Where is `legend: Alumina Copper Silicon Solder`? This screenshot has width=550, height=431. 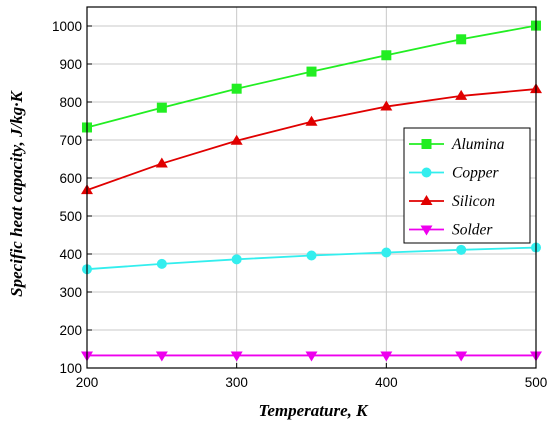 legend: Alumina Copper Silicon Solder is located at coordinates (467, 185).